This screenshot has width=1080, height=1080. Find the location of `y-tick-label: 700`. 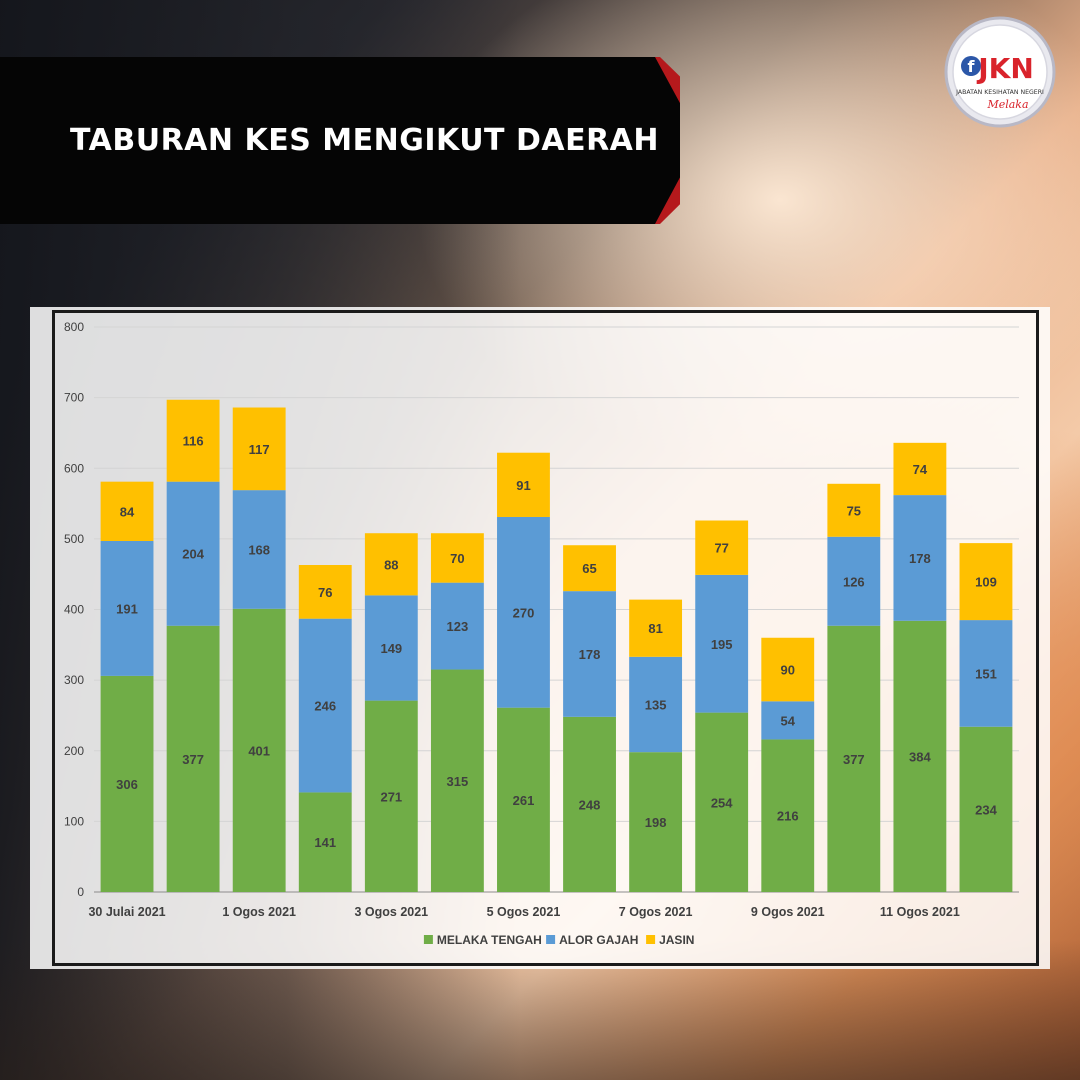

y-tick-label: 700 is located at coordinates (74, 398).